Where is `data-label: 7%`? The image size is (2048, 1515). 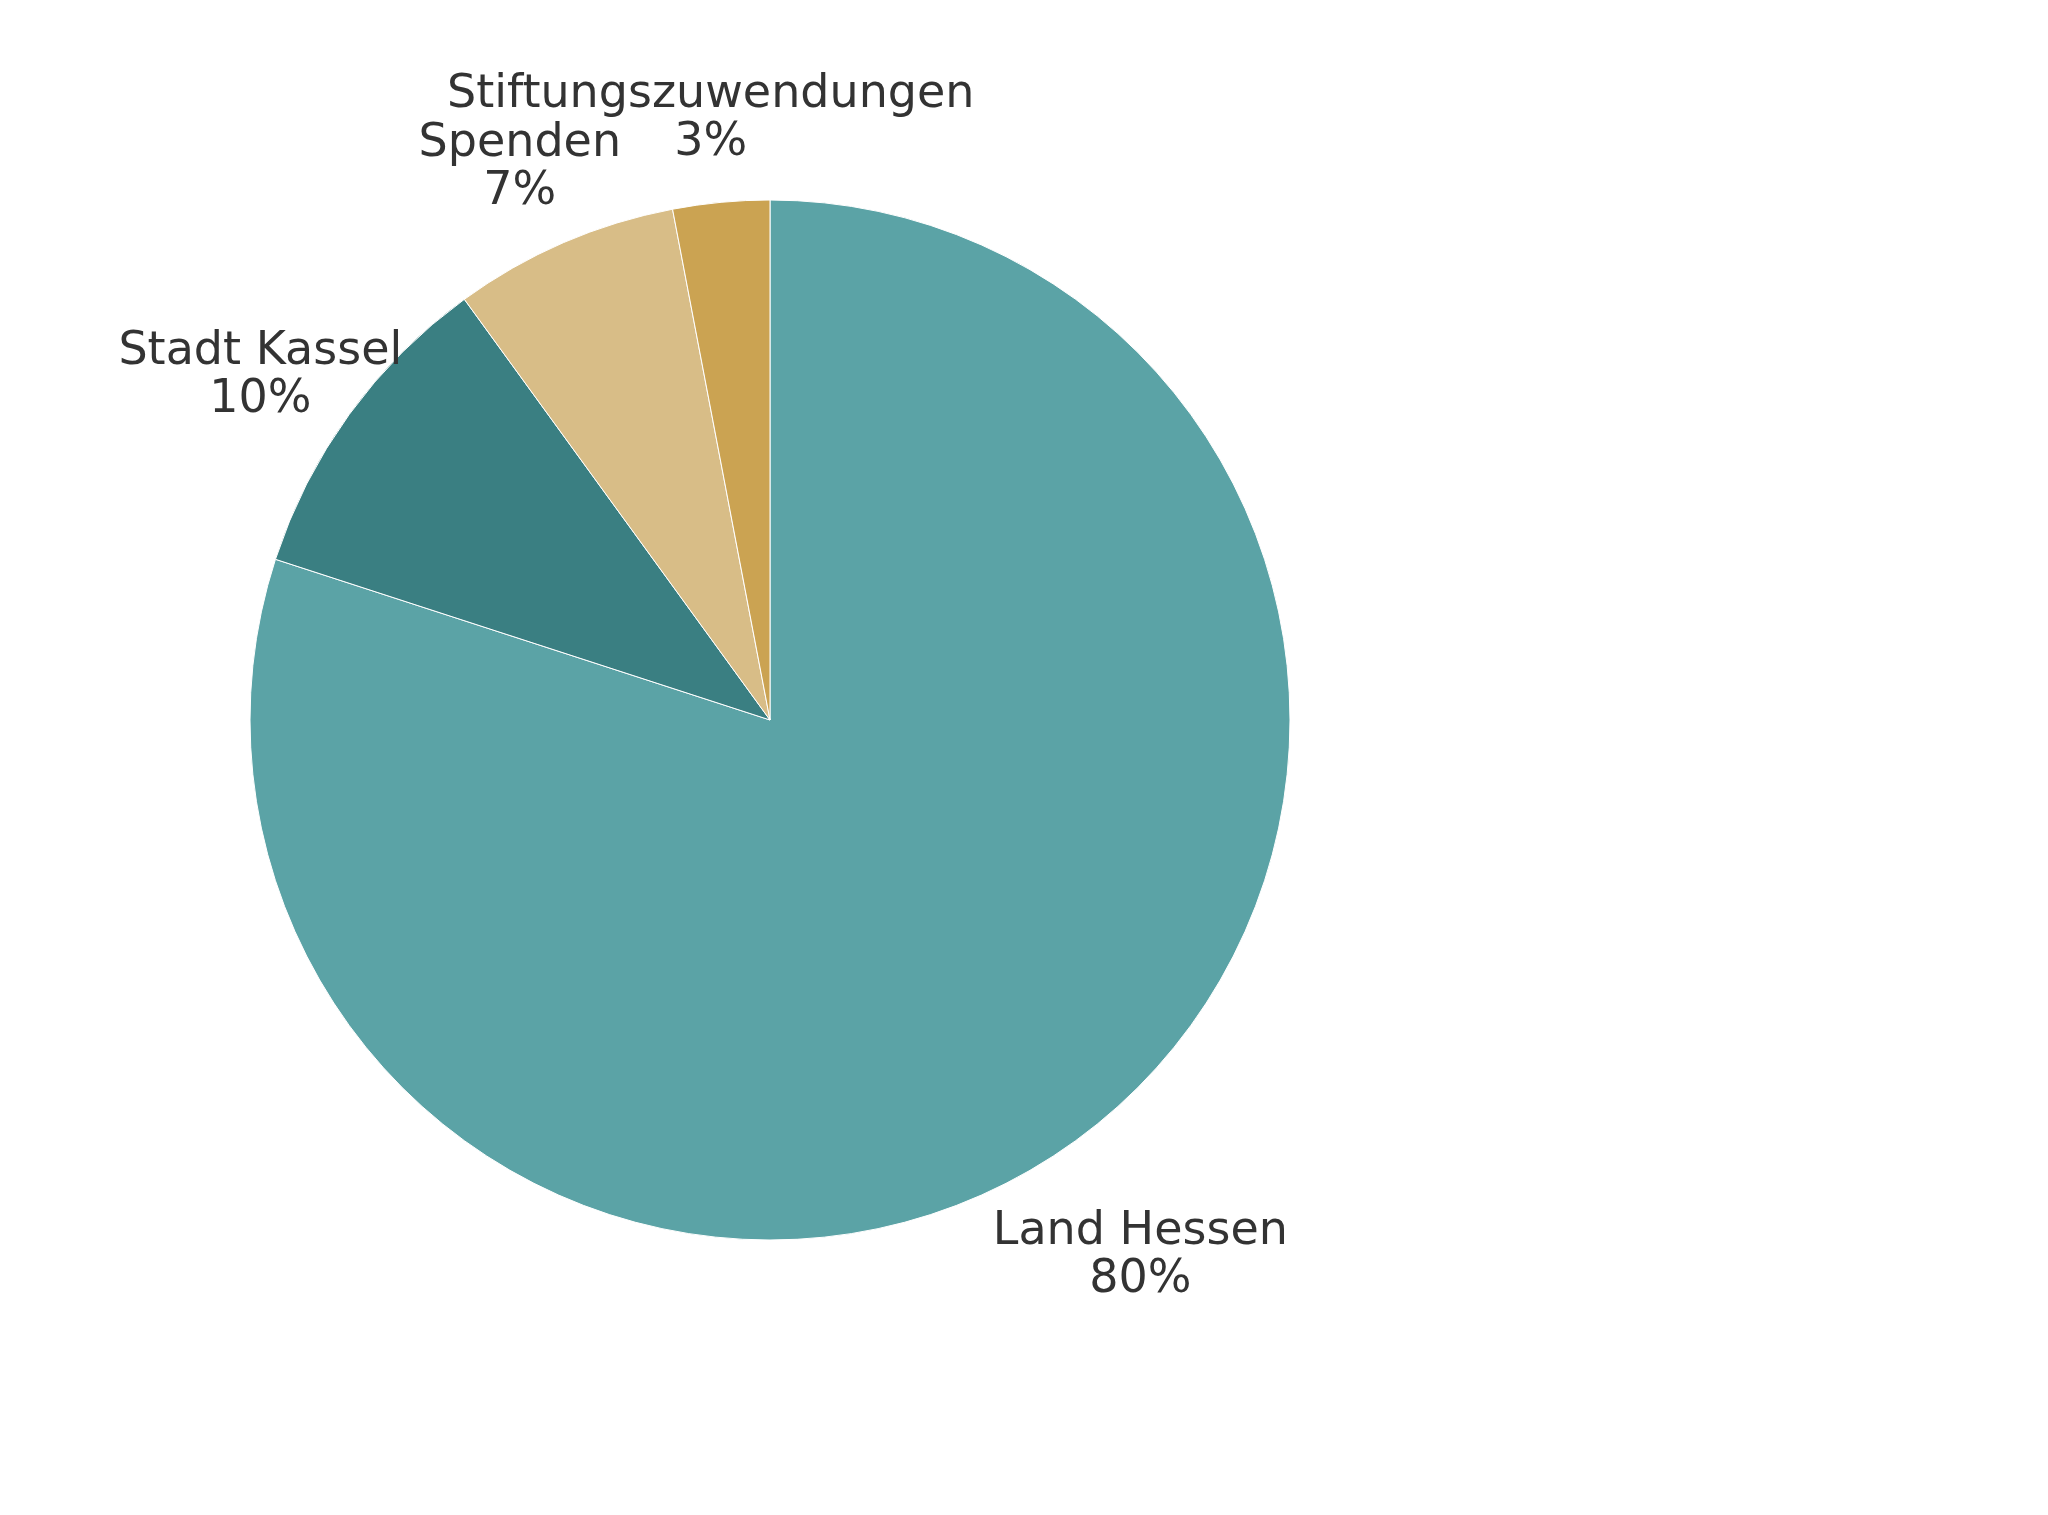 data-label: 7% is located at coordinates (520, 187).